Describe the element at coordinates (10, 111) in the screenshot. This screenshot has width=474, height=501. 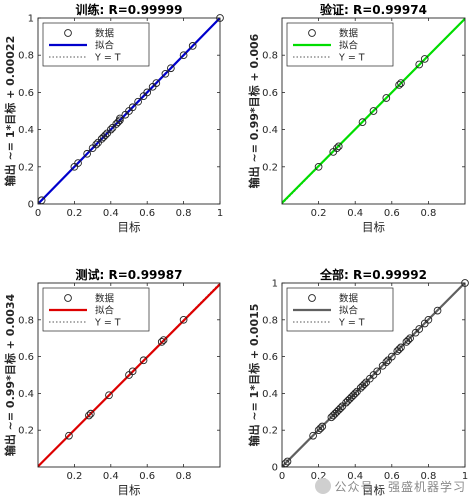
I see `y-axis-label: 输出 ~= 1*目标 + 0.00022` at that location.